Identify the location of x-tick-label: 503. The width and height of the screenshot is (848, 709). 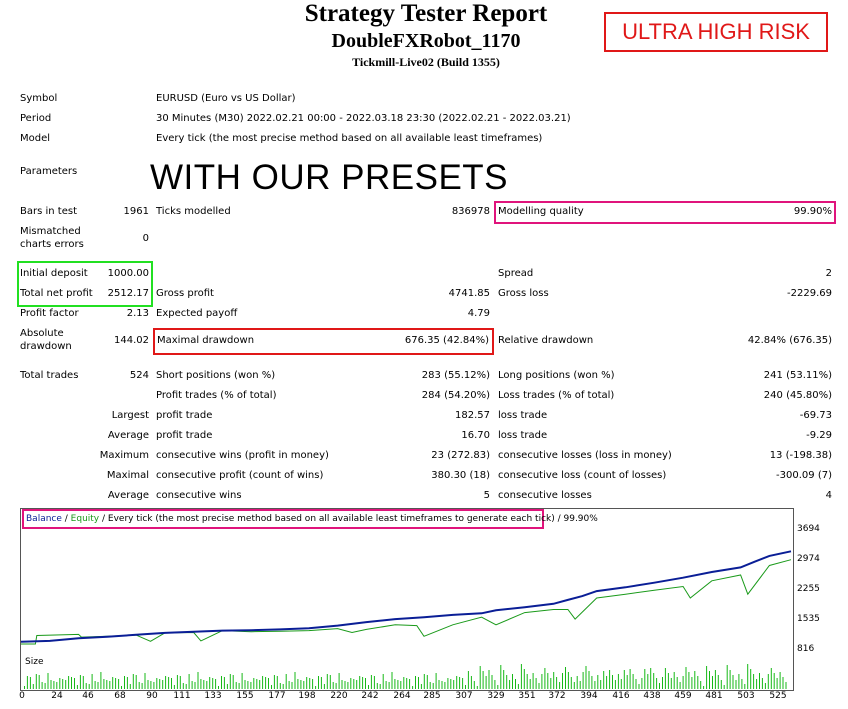
(746, 696).